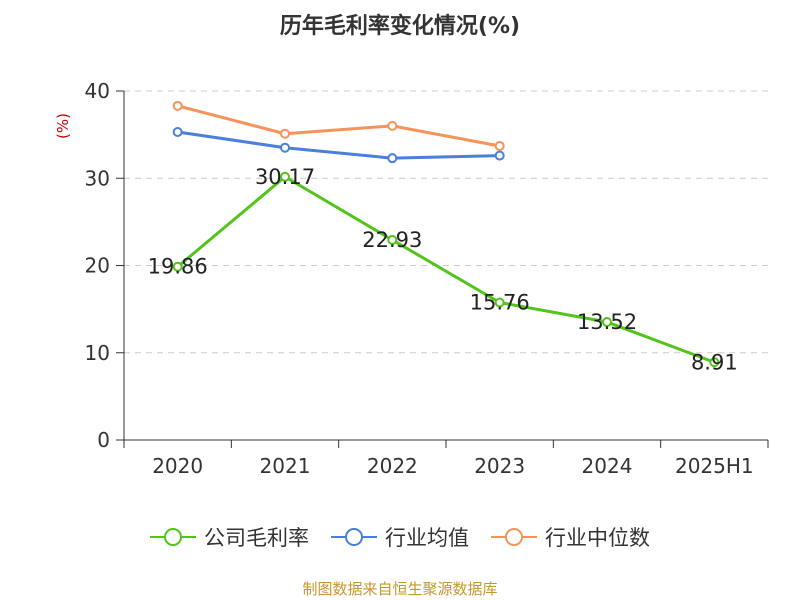 This screenshot has width=800, height=600. I want to click on legend-item-company: 公司毛利率, so click(229, 537).